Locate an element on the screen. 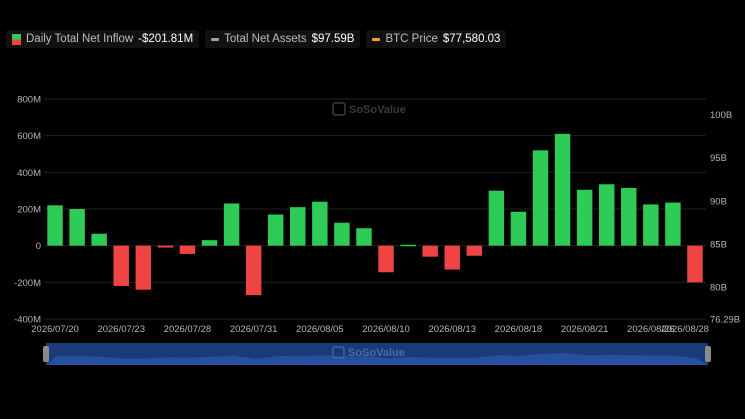  legend-label: Daily Total Net Inflow is located at coordinates (80, 39).